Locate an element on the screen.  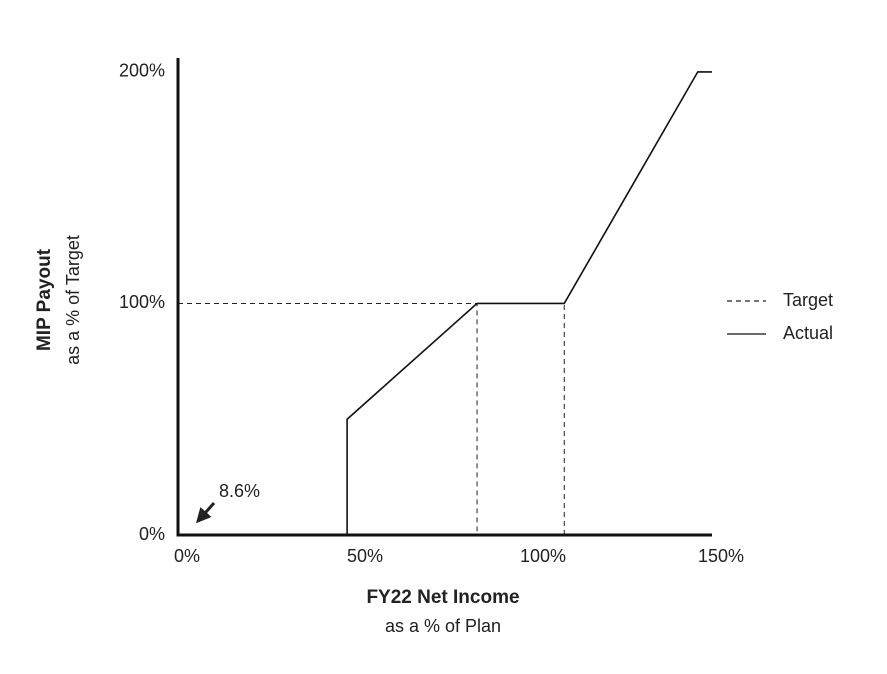
x-axis-subtitle: as a % of Plan is located at coordinates (443, 626).